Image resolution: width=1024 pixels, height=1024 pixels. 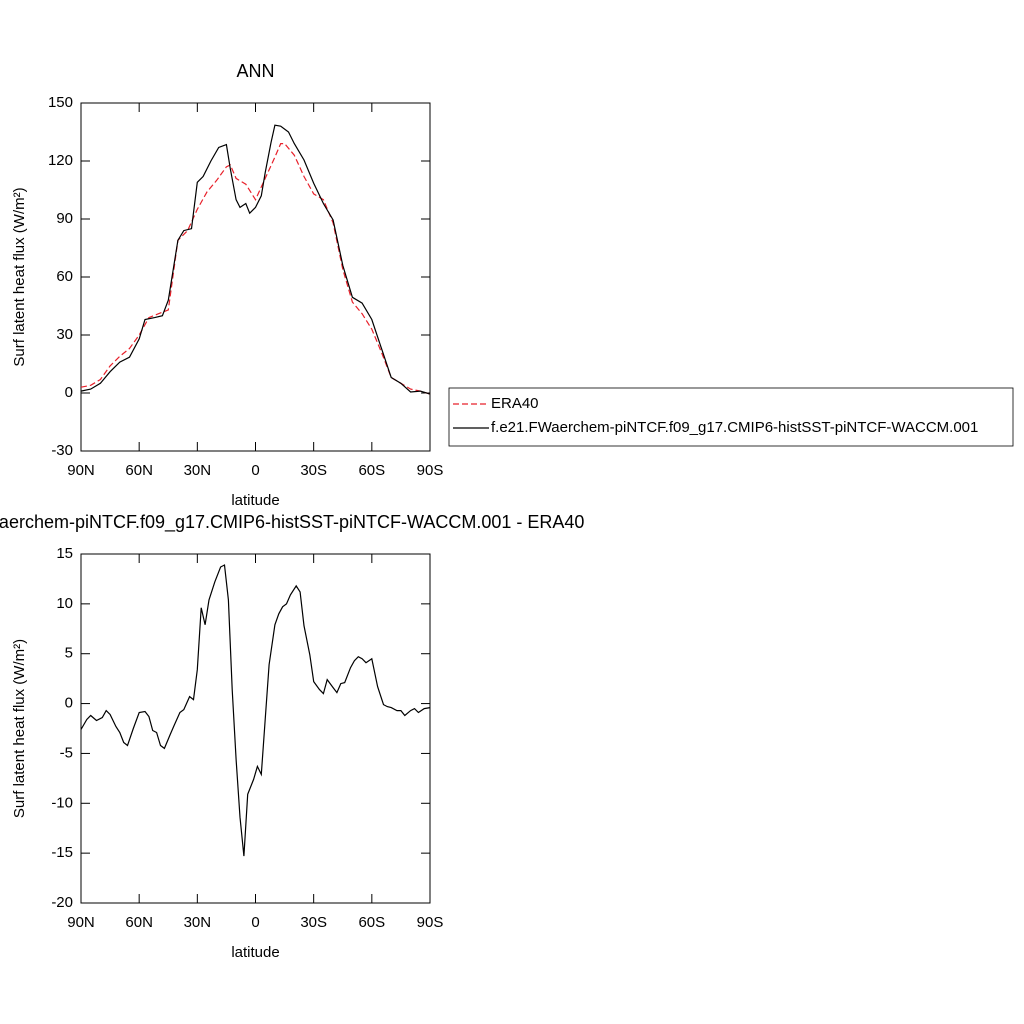 What do you see at coordinates (62, 902) in the screenshot?
I see `y-tick-label: -20` at bounding box center [62, 902].